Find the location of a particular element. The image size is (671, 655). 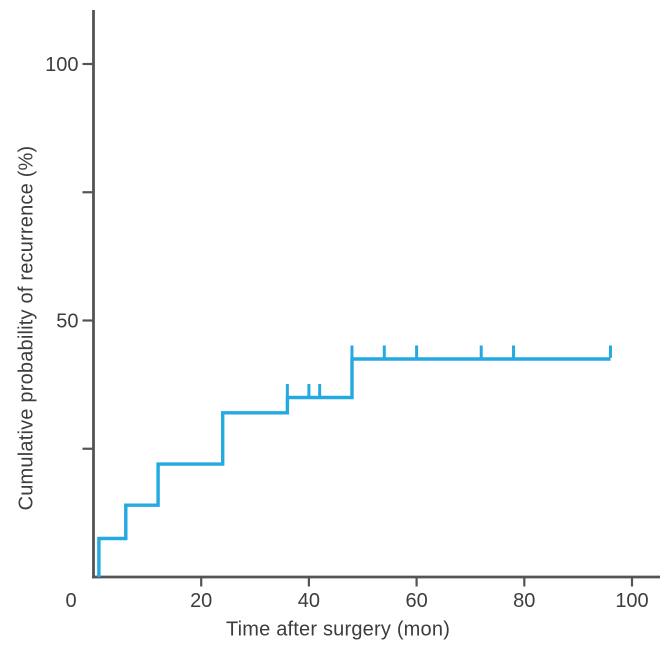

x-tick-label: 0 is located at coordinates (70, 601).